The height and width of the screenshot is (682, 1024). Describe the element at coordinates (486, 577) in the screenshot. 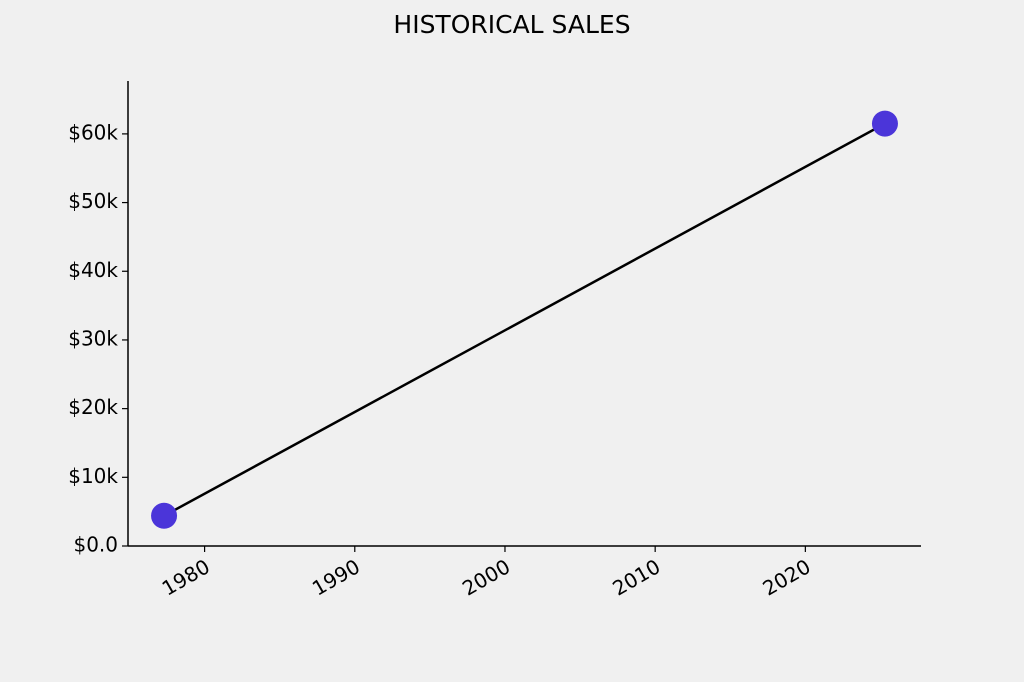

I see `x-tick-label: 2000` at that location.